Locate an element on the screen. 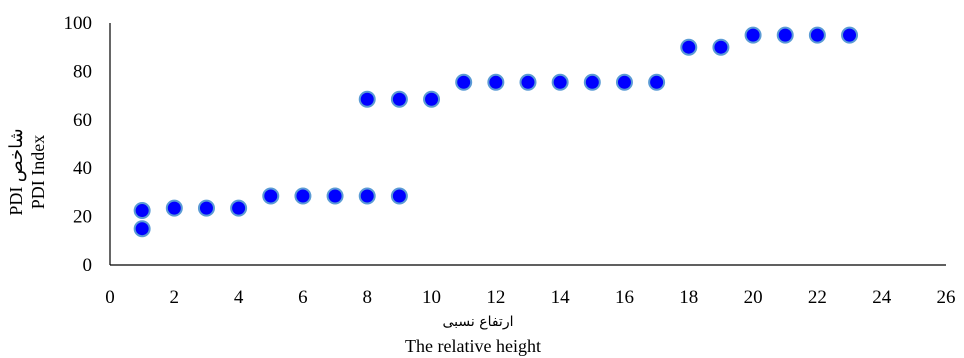 The height and width of the screenshot is (358, 964). x-tick-label: 4 is located at coordinates (239, 297).